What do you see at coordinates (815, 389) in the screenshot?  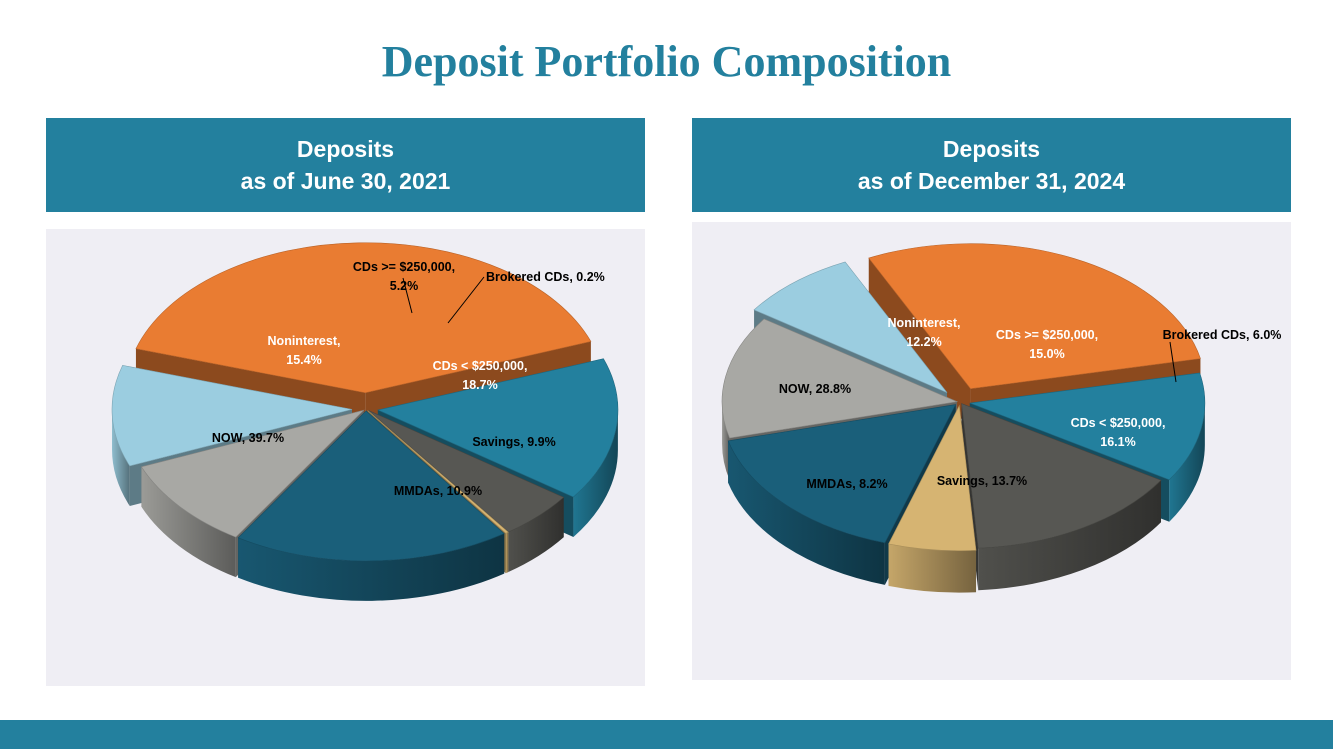 I see `data-label-now: NOW, 28.8%` at bounding box center [815, 389].